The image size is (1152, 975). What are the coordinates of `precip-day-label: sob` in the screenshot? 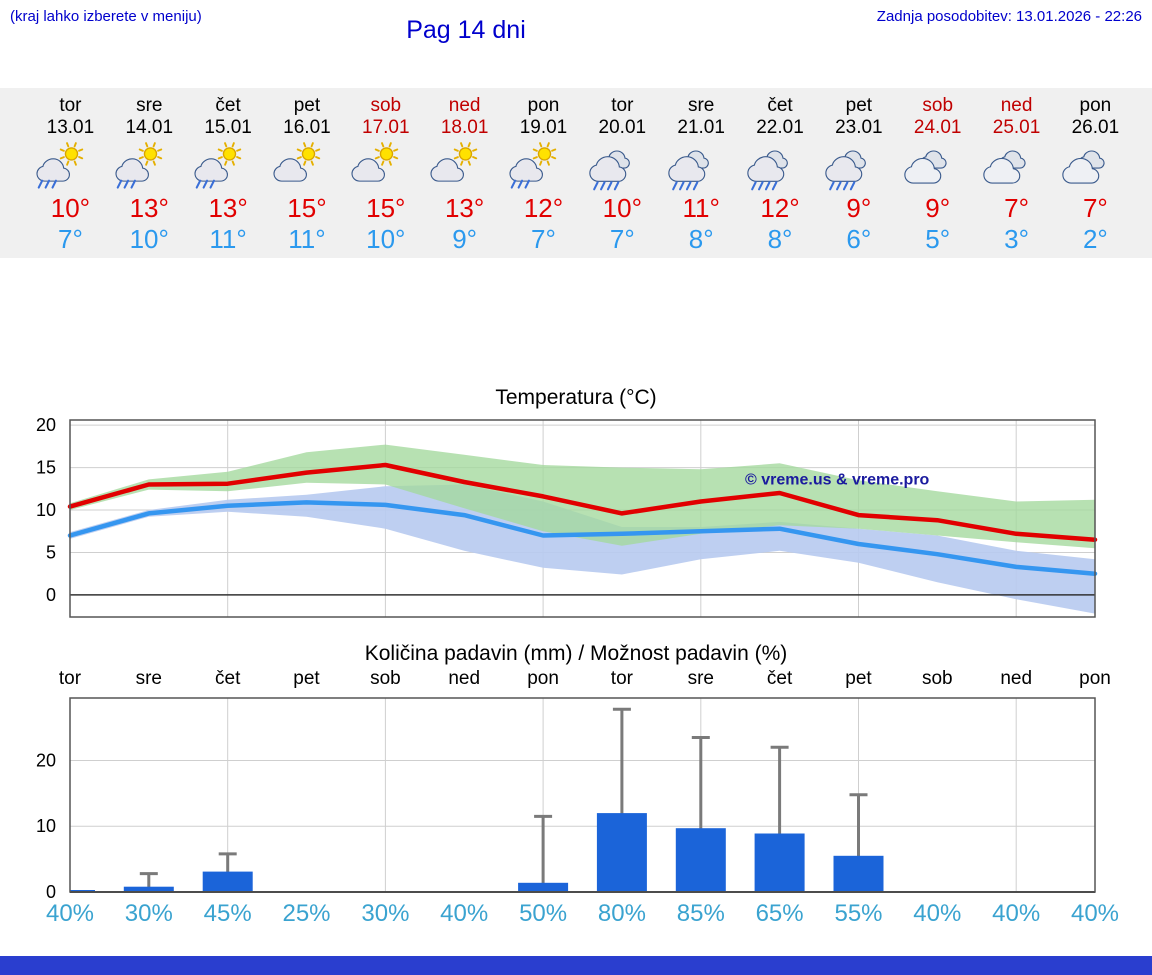 It's located at (937, 678).